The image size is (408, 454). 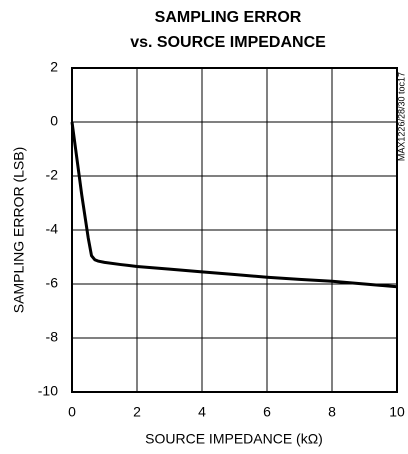 What do you see at coordinates (52, 175) in the screenshot?
I see `y-tick-label: -2` at bounding box center [52, 175].